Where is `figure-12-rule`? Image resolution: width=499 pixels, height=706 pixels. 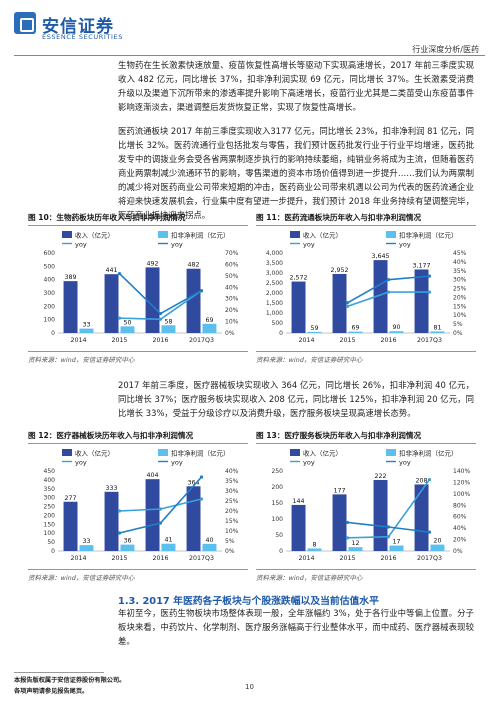 figure-12-rule is located at coordinates (138, 443).